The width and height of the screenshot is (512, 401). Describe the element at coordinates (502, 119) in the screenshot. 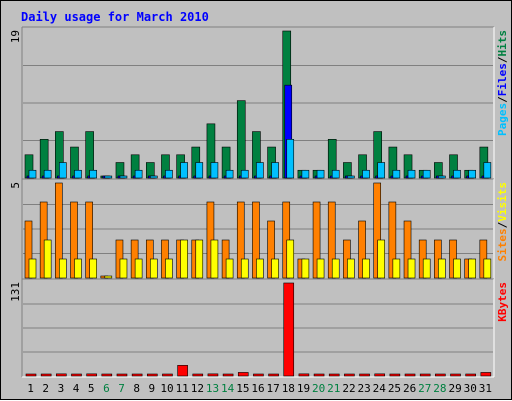

I see `legend-entry: Pages` at that location.